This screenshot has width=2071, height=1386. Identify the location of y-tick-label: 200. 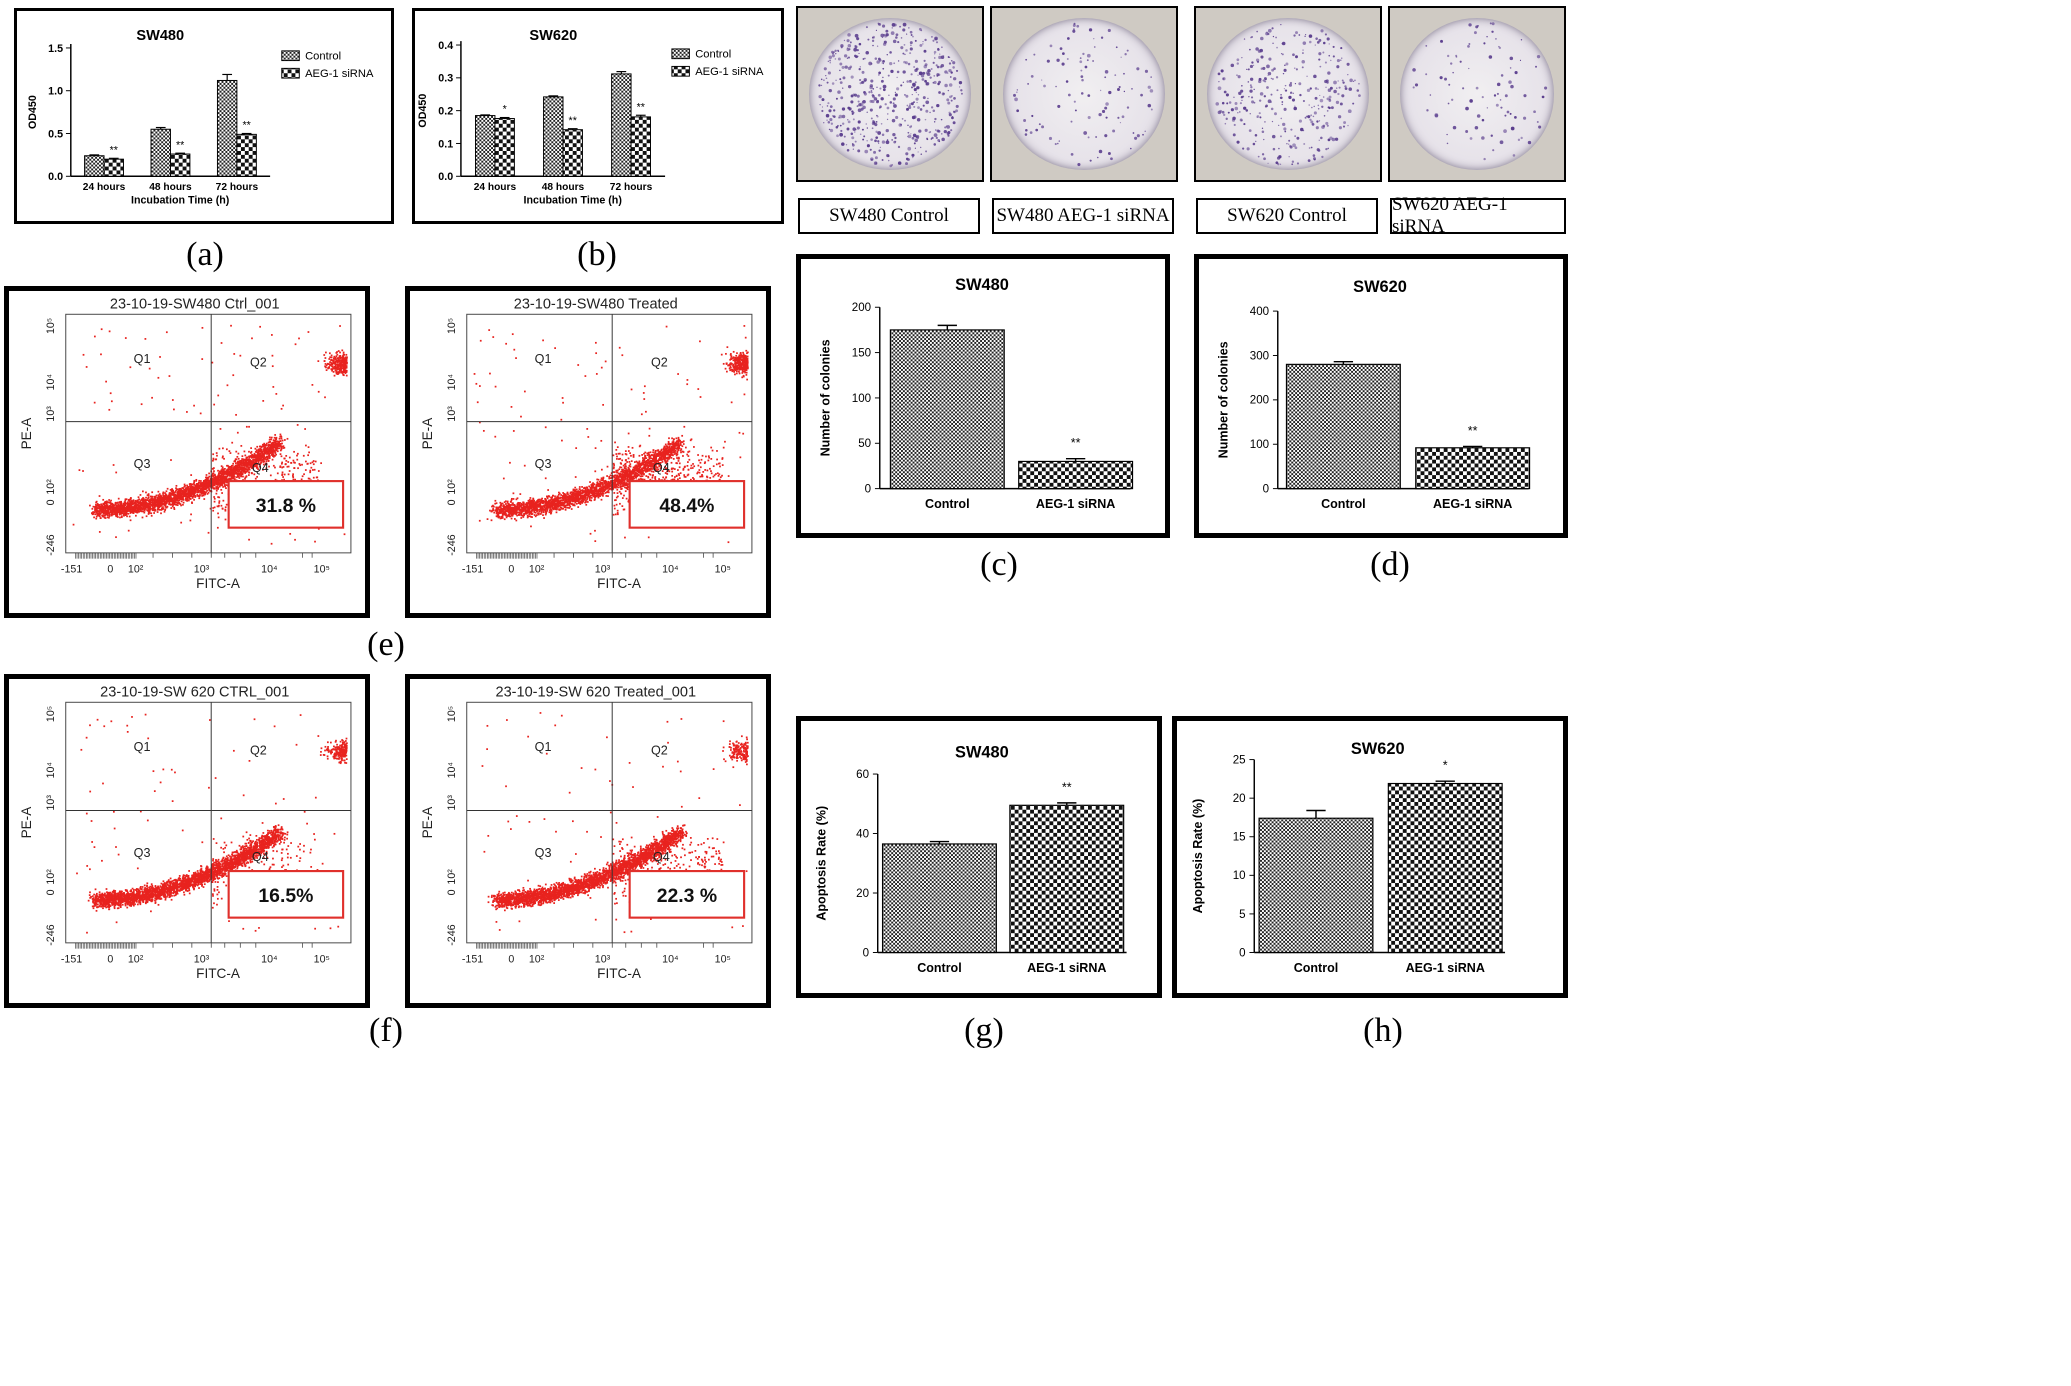
(861, 308).